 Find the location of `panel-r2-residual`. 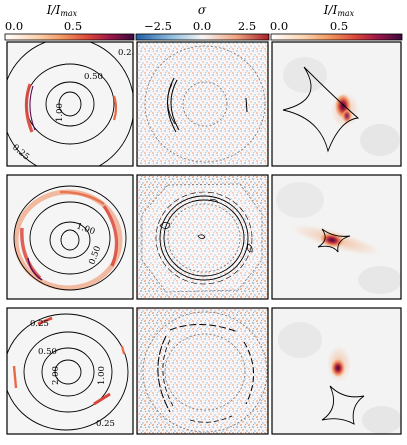

panel-r2-residual is located at coordinates (202, 237).